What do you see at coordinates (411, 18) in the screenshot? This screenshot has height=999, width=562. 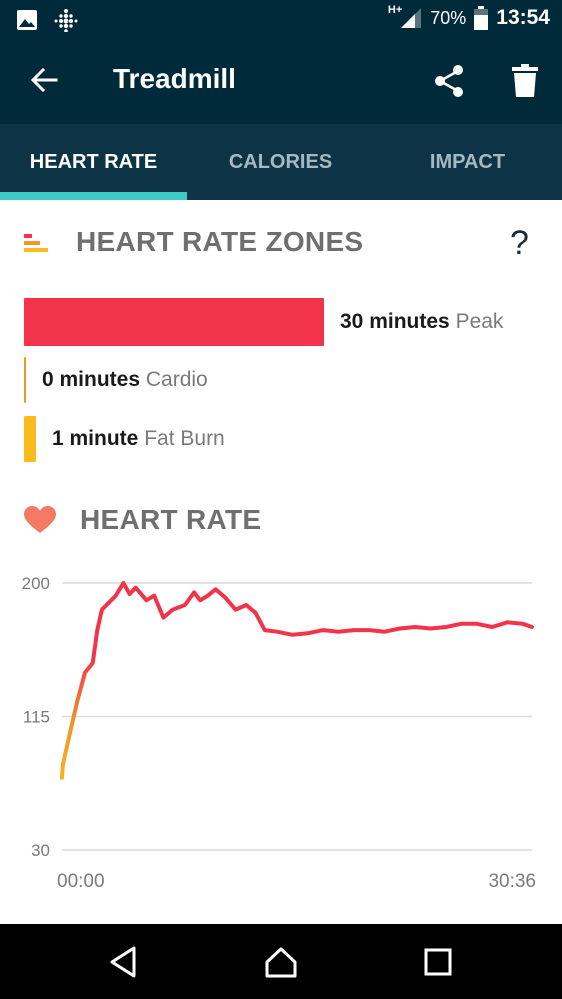 I see `signal-icon` at bounding box center [411, 18].